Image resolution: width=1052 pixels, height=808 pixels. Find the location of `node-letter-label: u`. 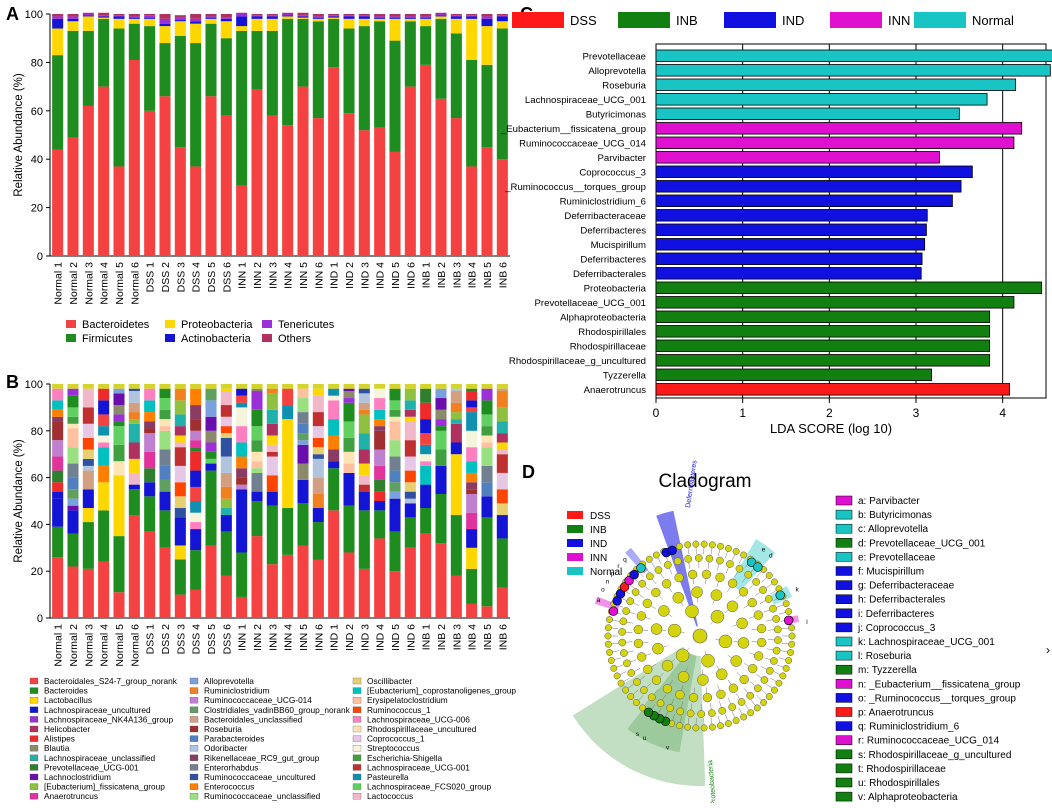

node-letter-label: u is located at coordinates (645, 738).